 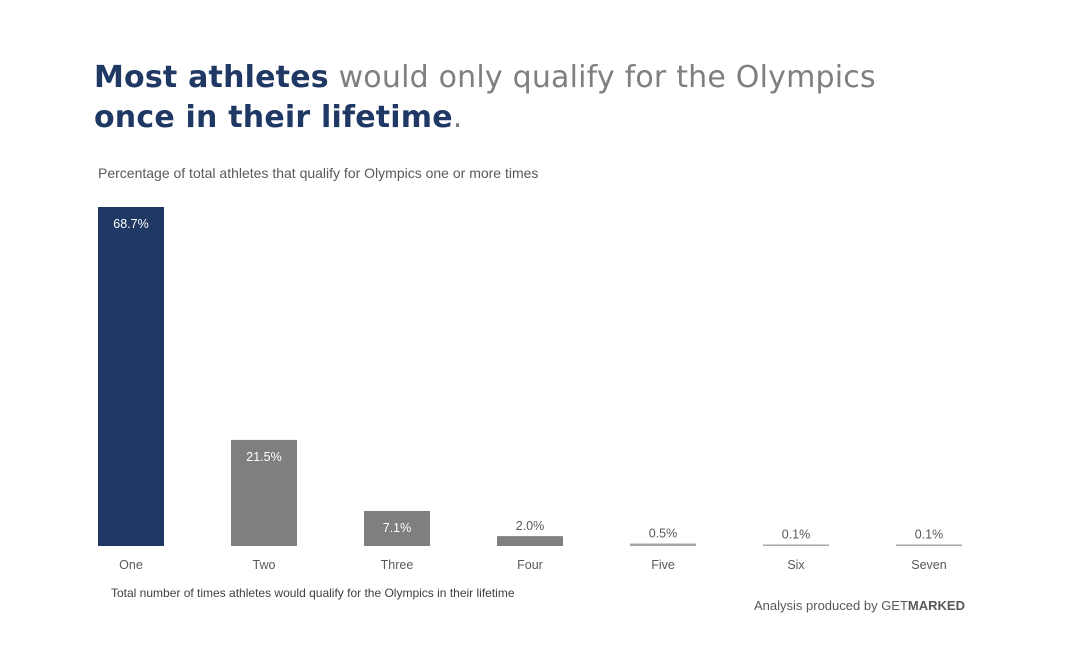 I want to click on data-label-one: 68.7%, so click(x=130, y=224).